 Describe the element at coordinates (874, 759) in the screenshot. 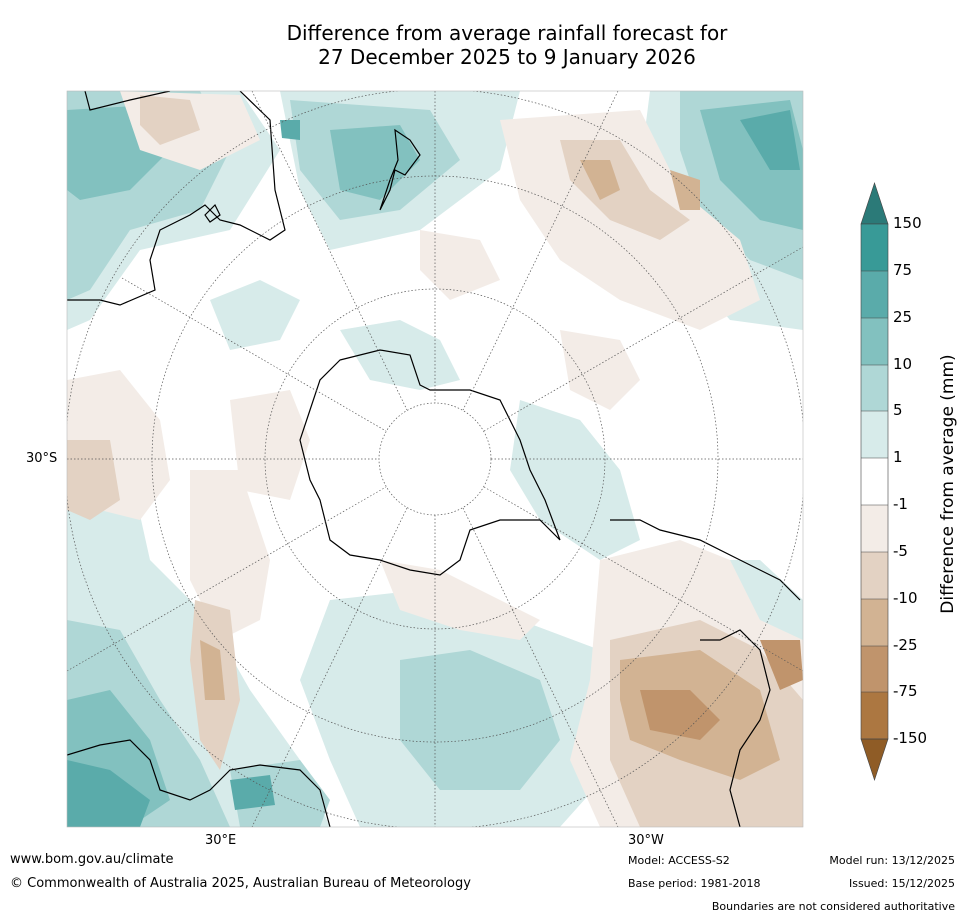

I see `colorbar-under-triangle` at that location.